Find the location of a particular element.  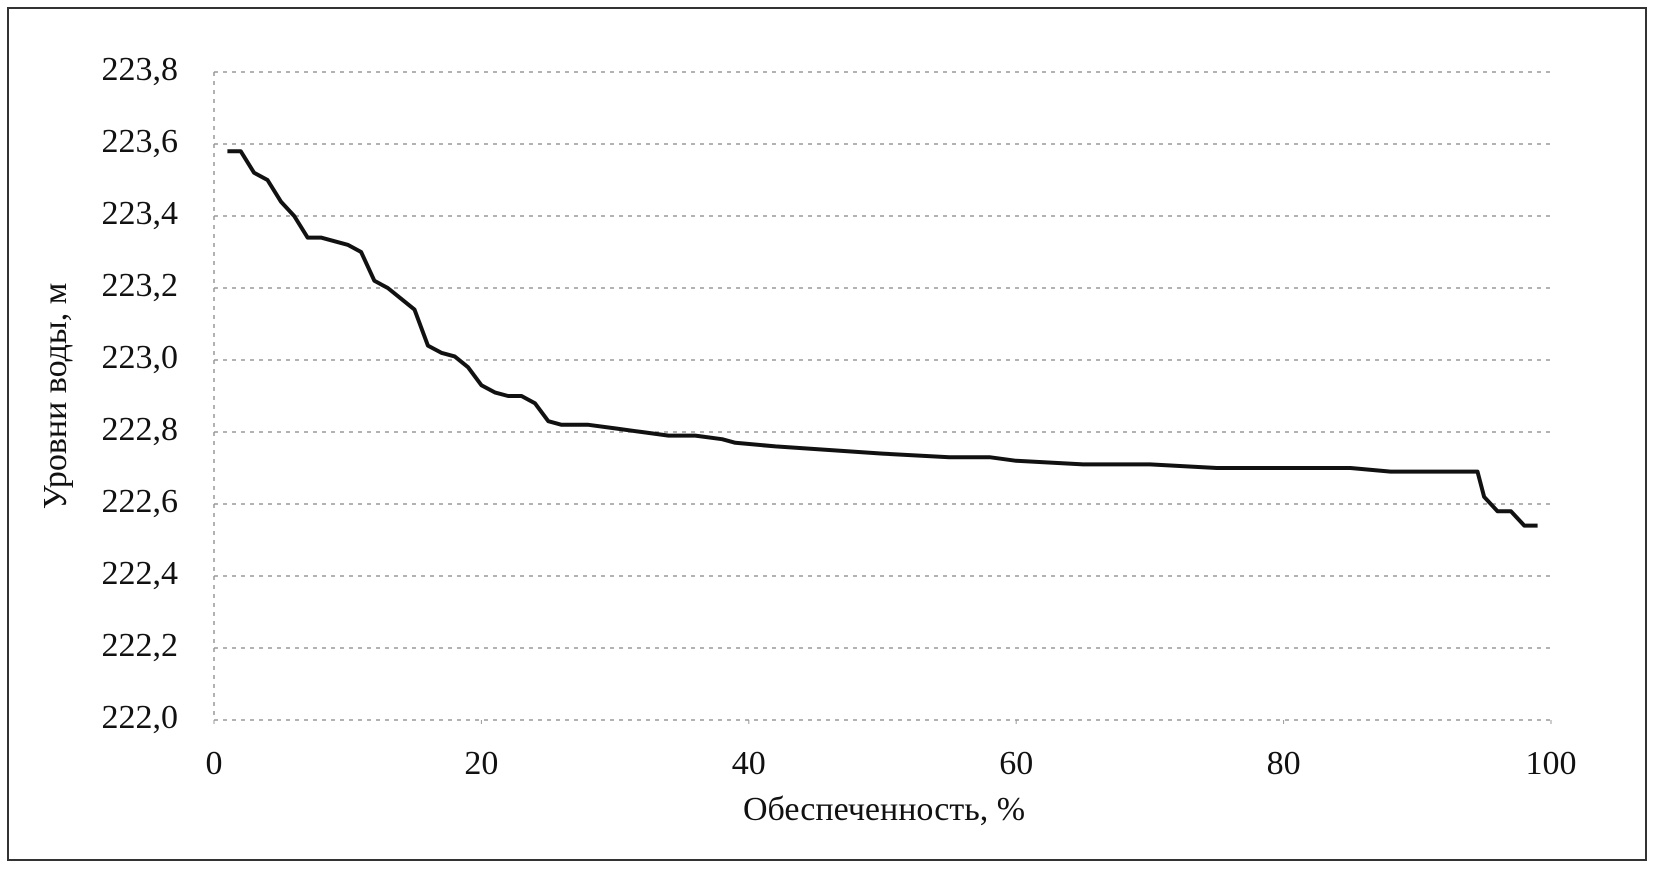

y-tick-label: 223,2 is located at coordinates (140, 285).